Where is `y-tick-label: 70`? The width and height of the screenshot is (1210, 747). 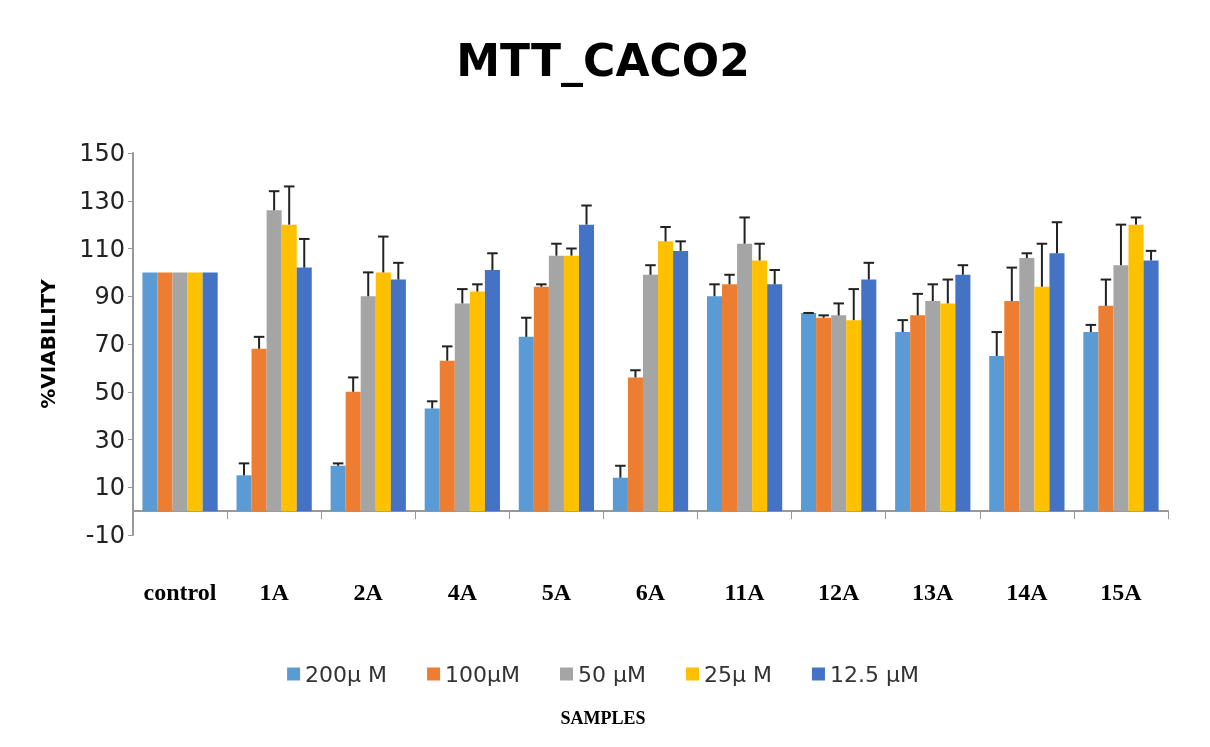
y-tick-label: 70 is located at coordinates (109, 344).